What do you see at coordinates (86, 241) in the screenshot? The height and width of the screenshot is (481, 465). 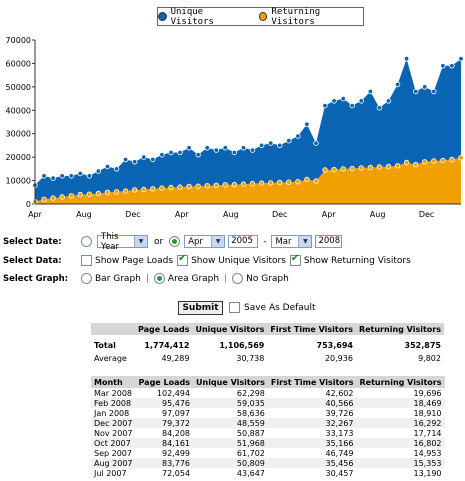 I see `this-year-radio` at bounding box center [86, 241].